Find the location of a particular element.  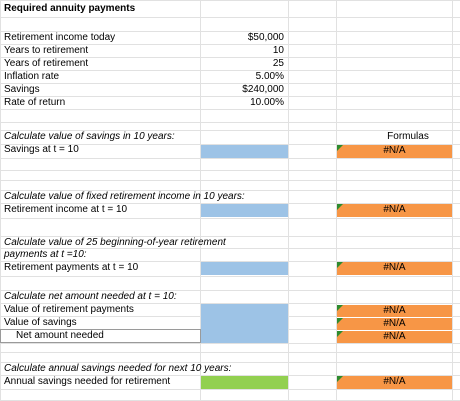

sheet-title: Required annuity payments is located at coordinates (70, 8).